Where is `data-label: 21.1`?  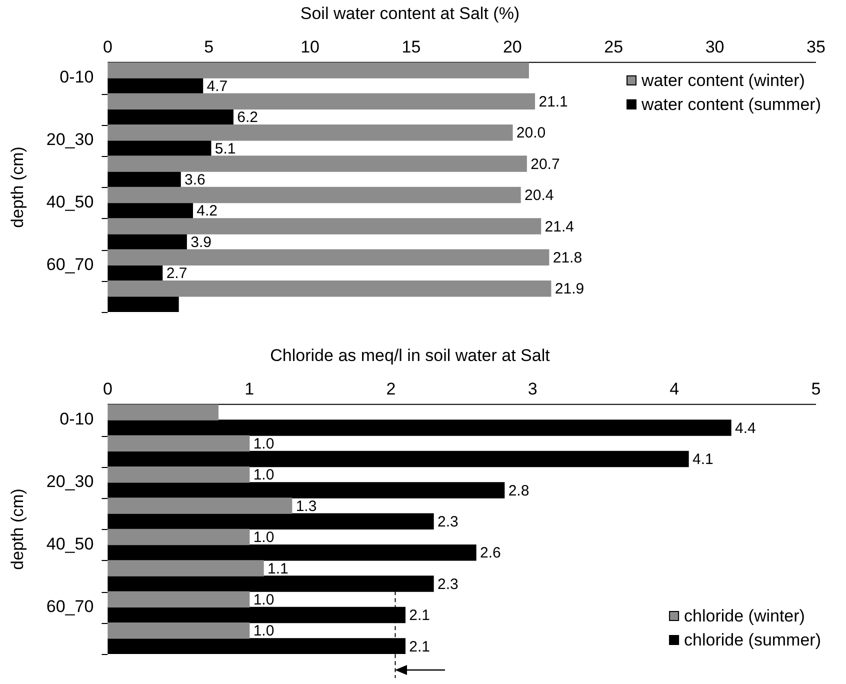
data-label: 21.1 is located at coordinates (553, 102).